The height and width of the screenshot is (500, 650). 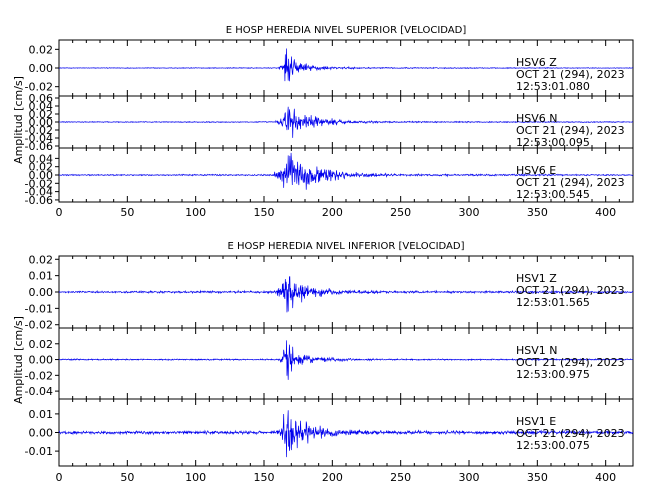 What do you see at coordinates (536, 421) in the screenshot?
I see `station-component-label: HSV1 E` at bounding box center [536, 421].